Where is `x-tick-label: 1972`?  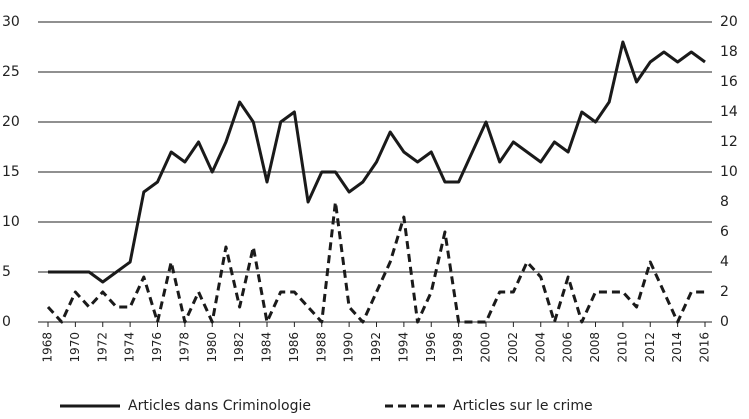
x-tick-label: 1972 is located at coordinates (102, 347).